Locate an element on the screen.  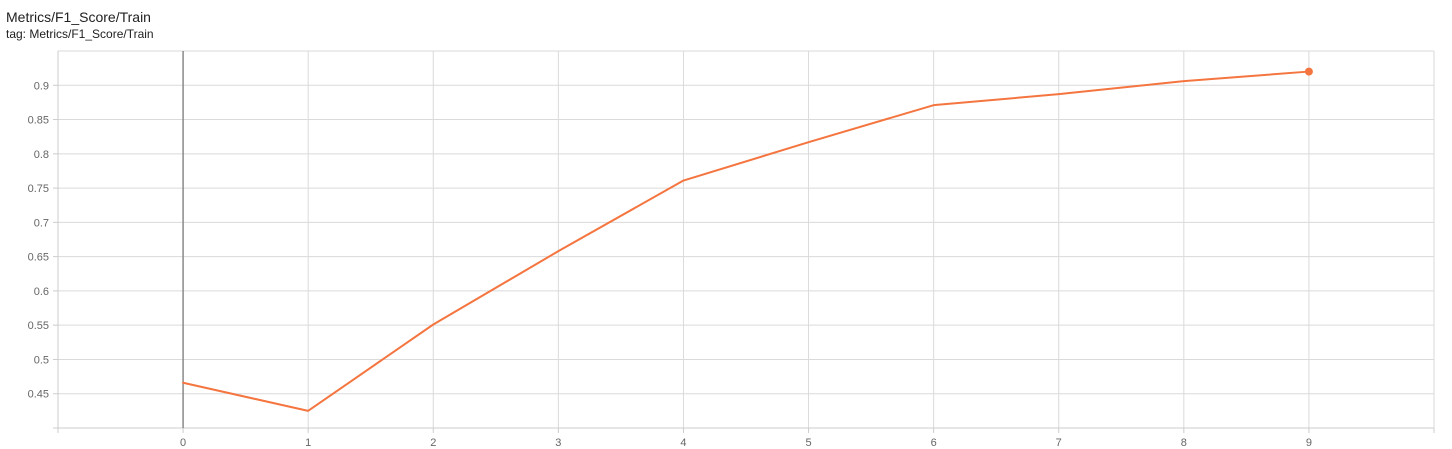
chart-tag-subtitle: tag: Metrics/F1_Score/Train is located at coordinates (80, 34).